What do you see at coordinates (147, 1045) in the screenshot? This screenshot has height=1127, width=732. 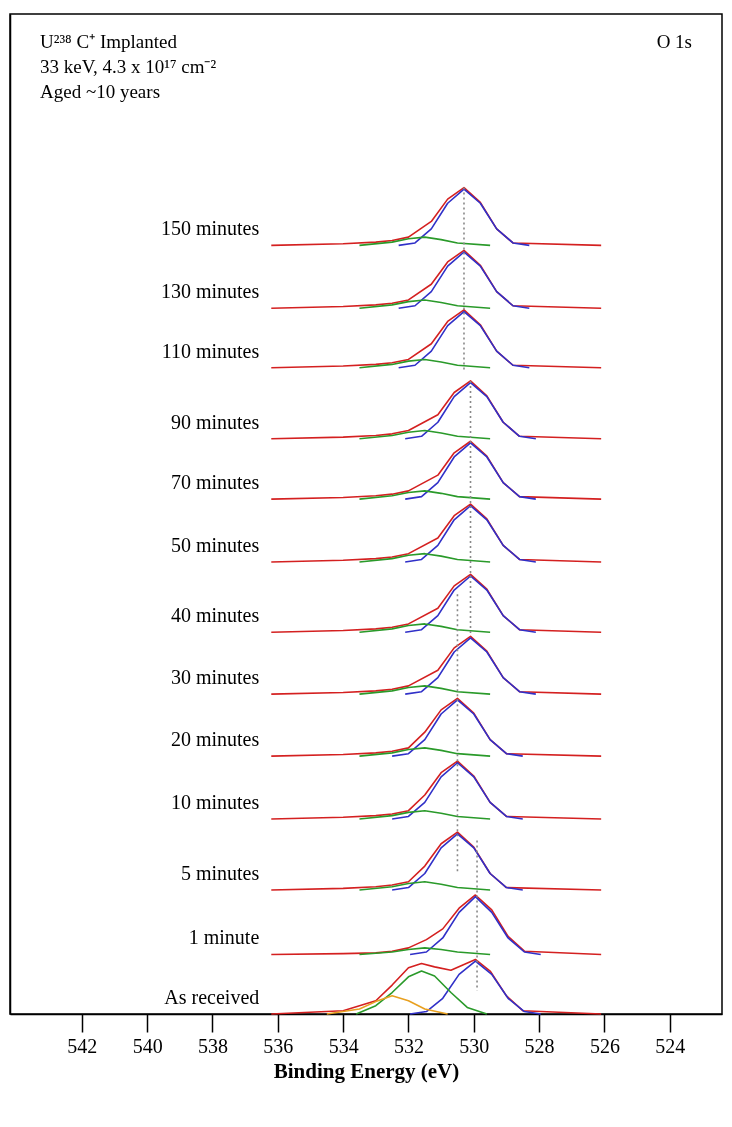 I see `x-tick-label: 540` at bounding box center [147, 1045].